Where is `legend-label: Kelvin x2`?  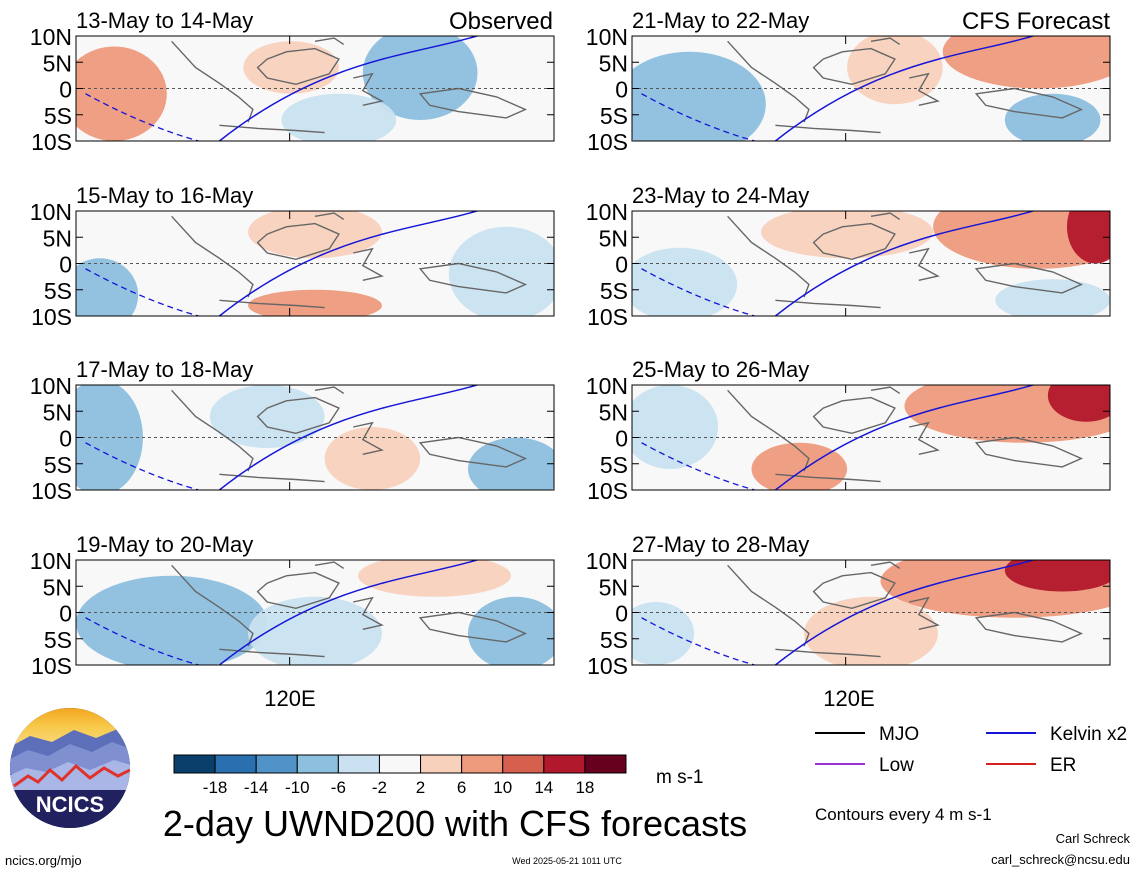 legend-label: Kelvin x2 is located at coordinates (1088, 734).